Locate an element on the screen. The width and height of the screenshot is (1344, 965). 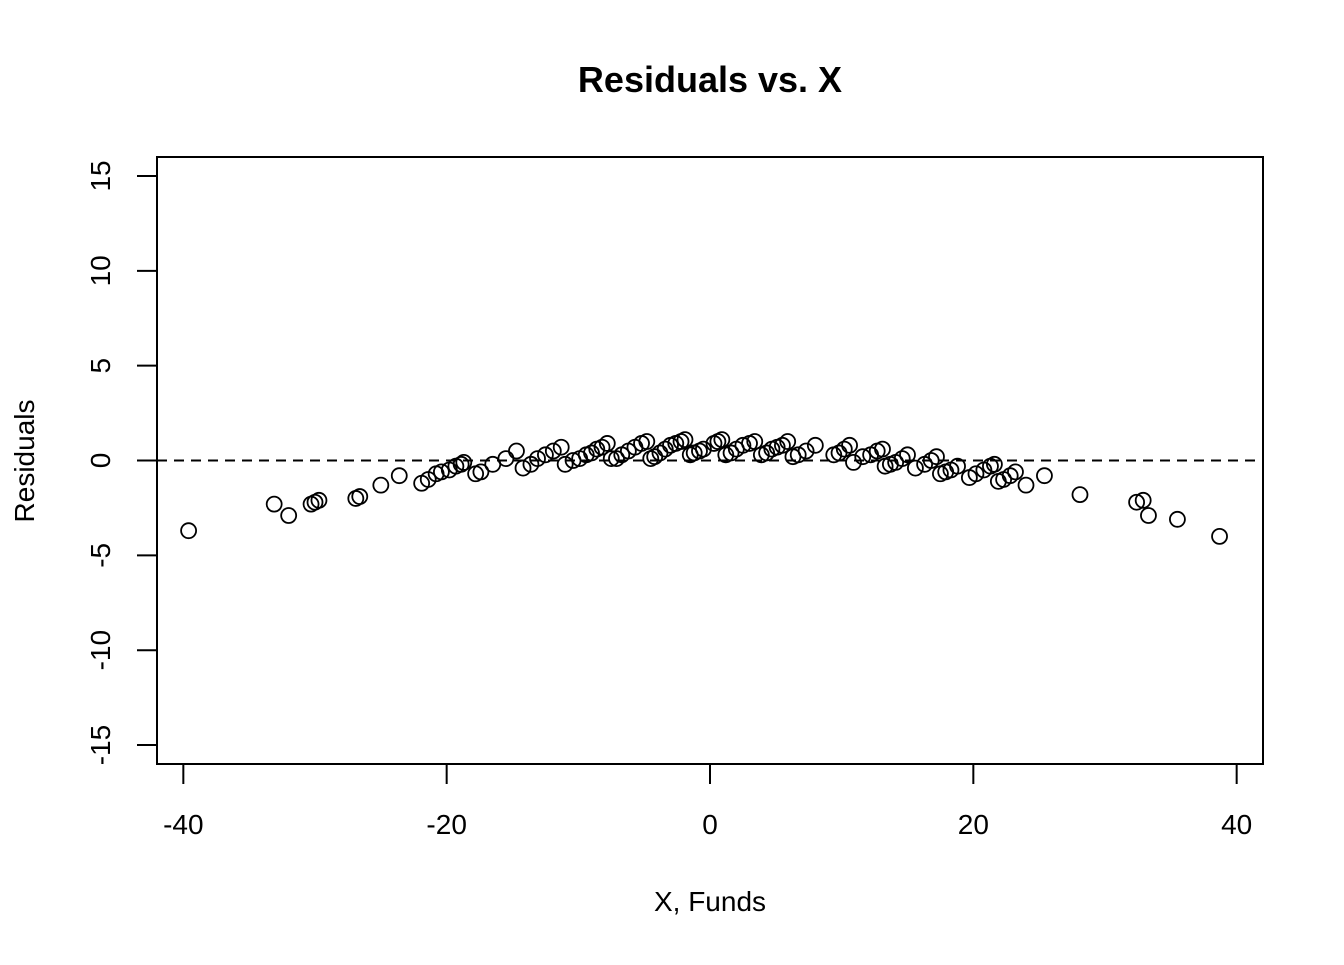
y-tick-label: 10 is located at coordinates (100, 270).